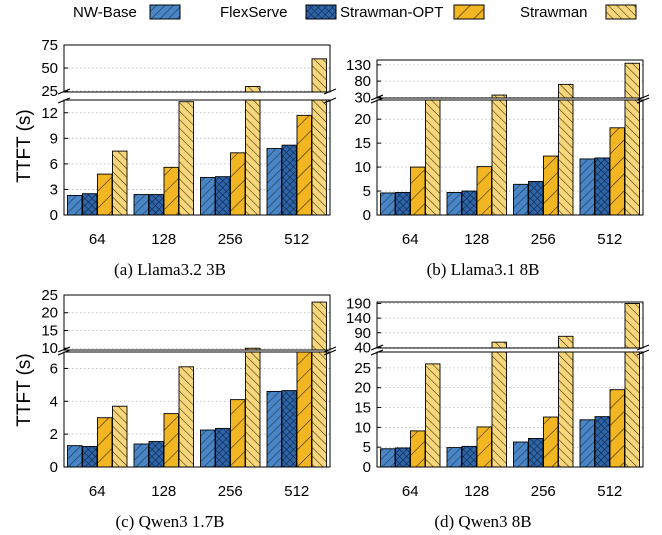 Image resolution: width=662 pixels, height=535 pixels. I want to click on y-tick-label: 75, so click(49, 45).